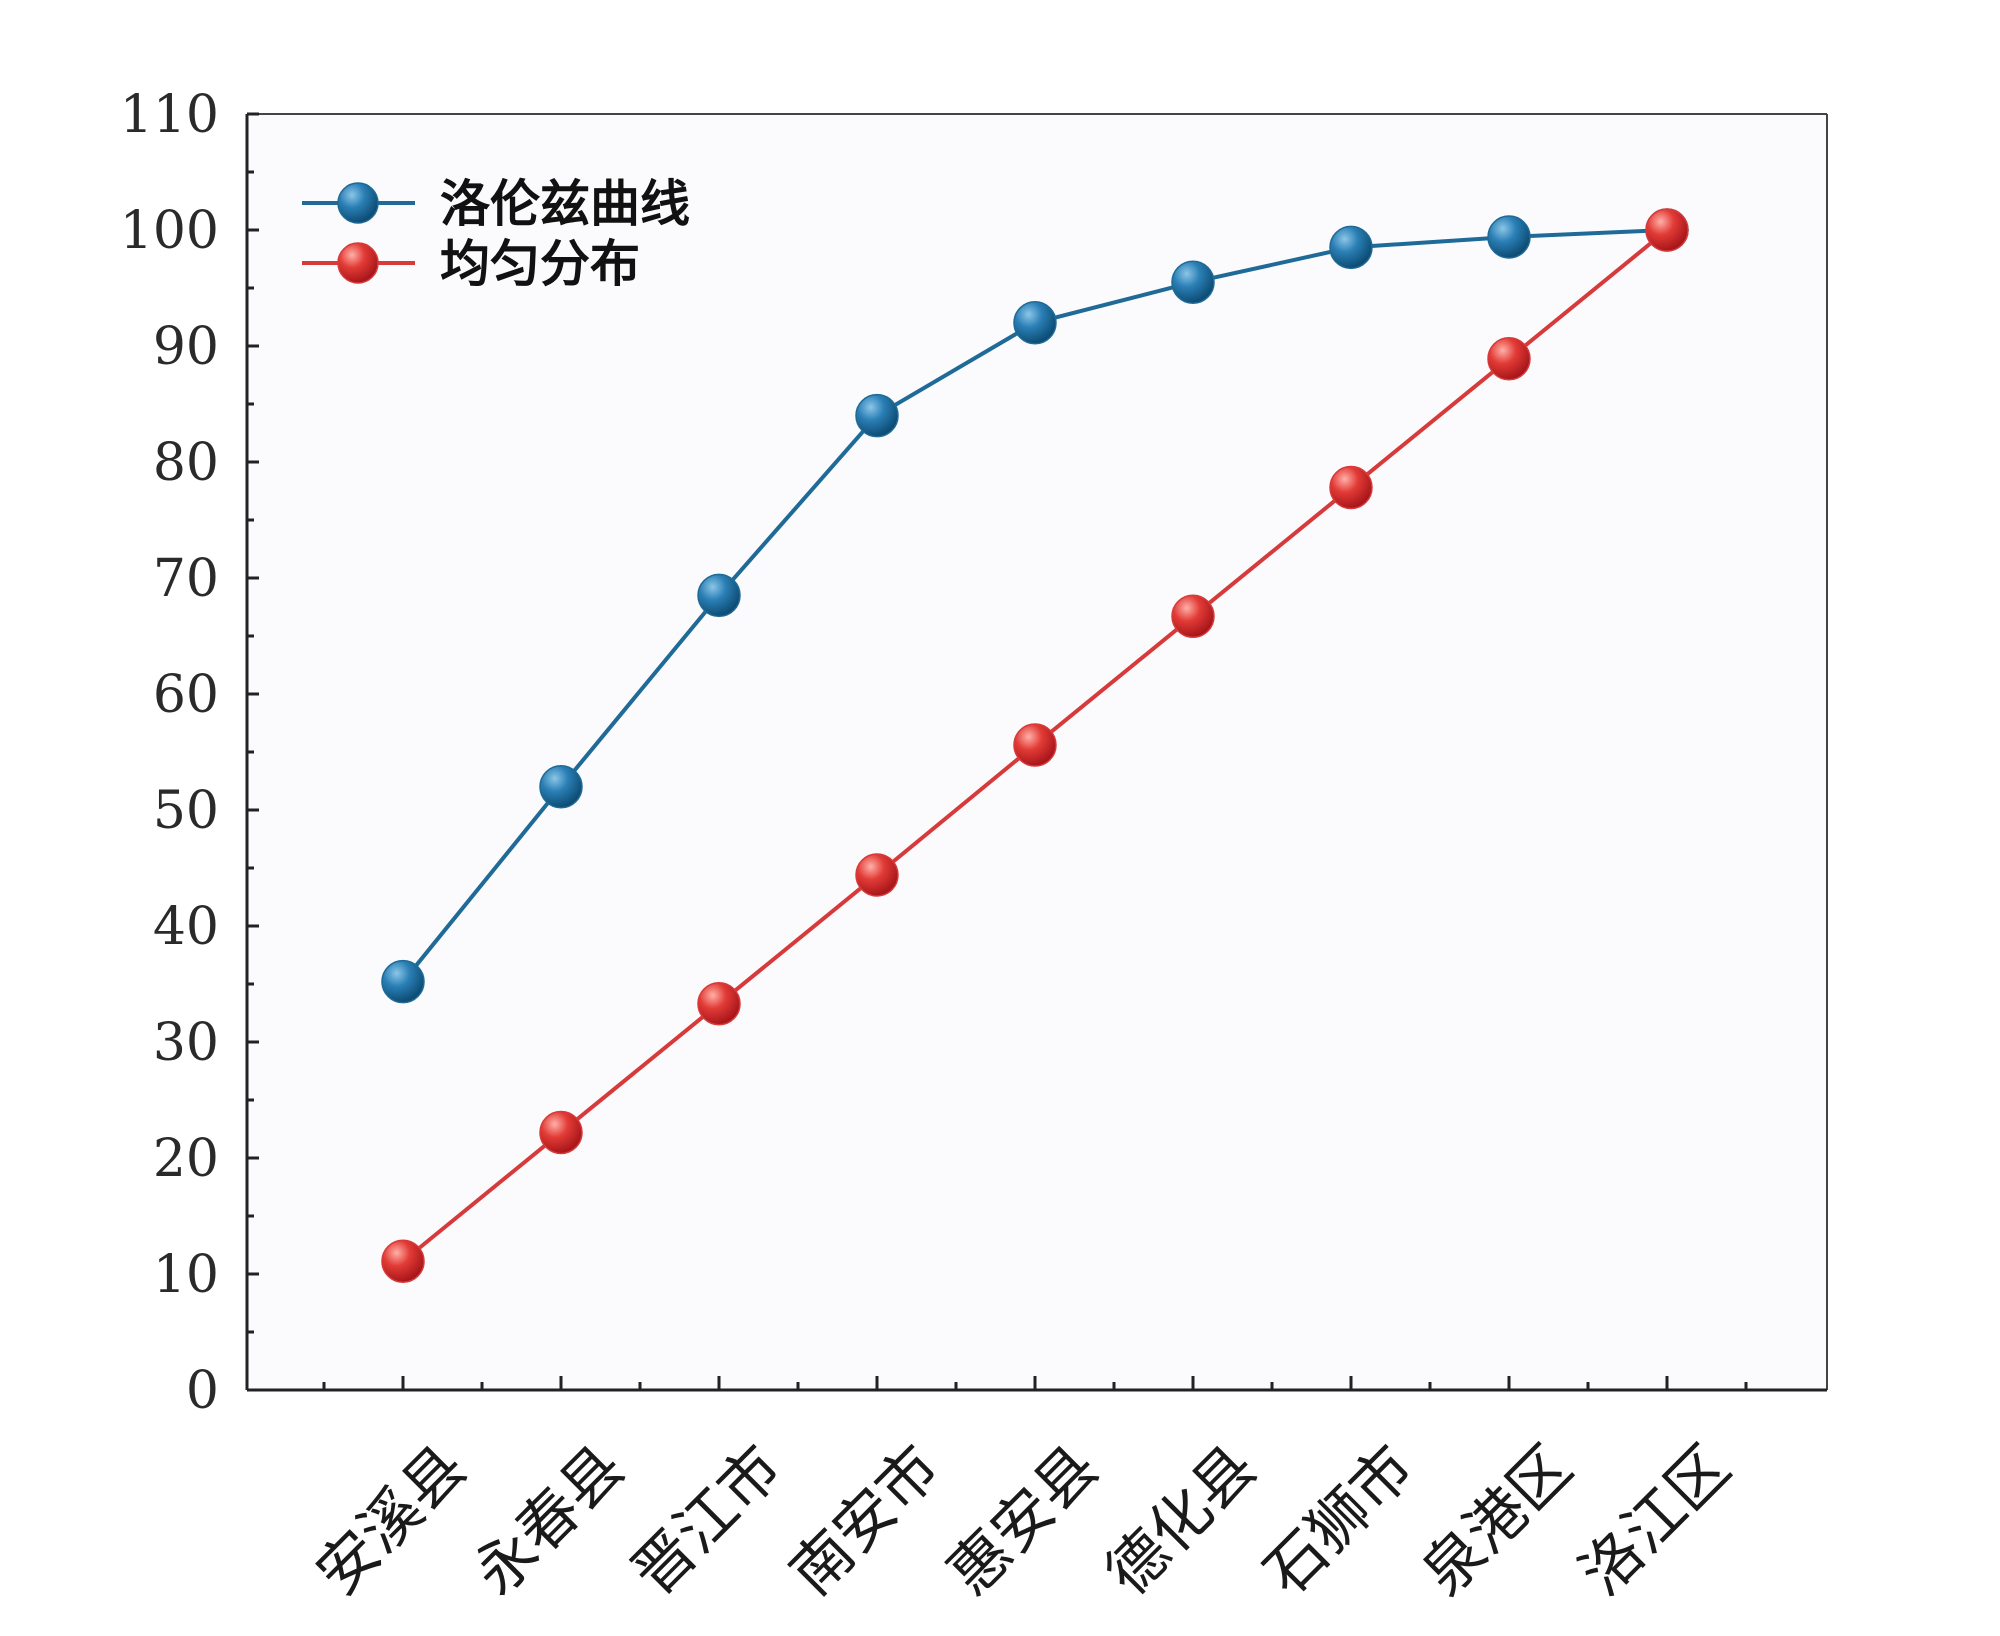 Image resolution: width=2000 pixels, height=1636 pixels. What do you see at coordinates (1181, 1520) in the screenshot?
I see `x-category-label: 德化县` at bounding box center [1181, 1520].